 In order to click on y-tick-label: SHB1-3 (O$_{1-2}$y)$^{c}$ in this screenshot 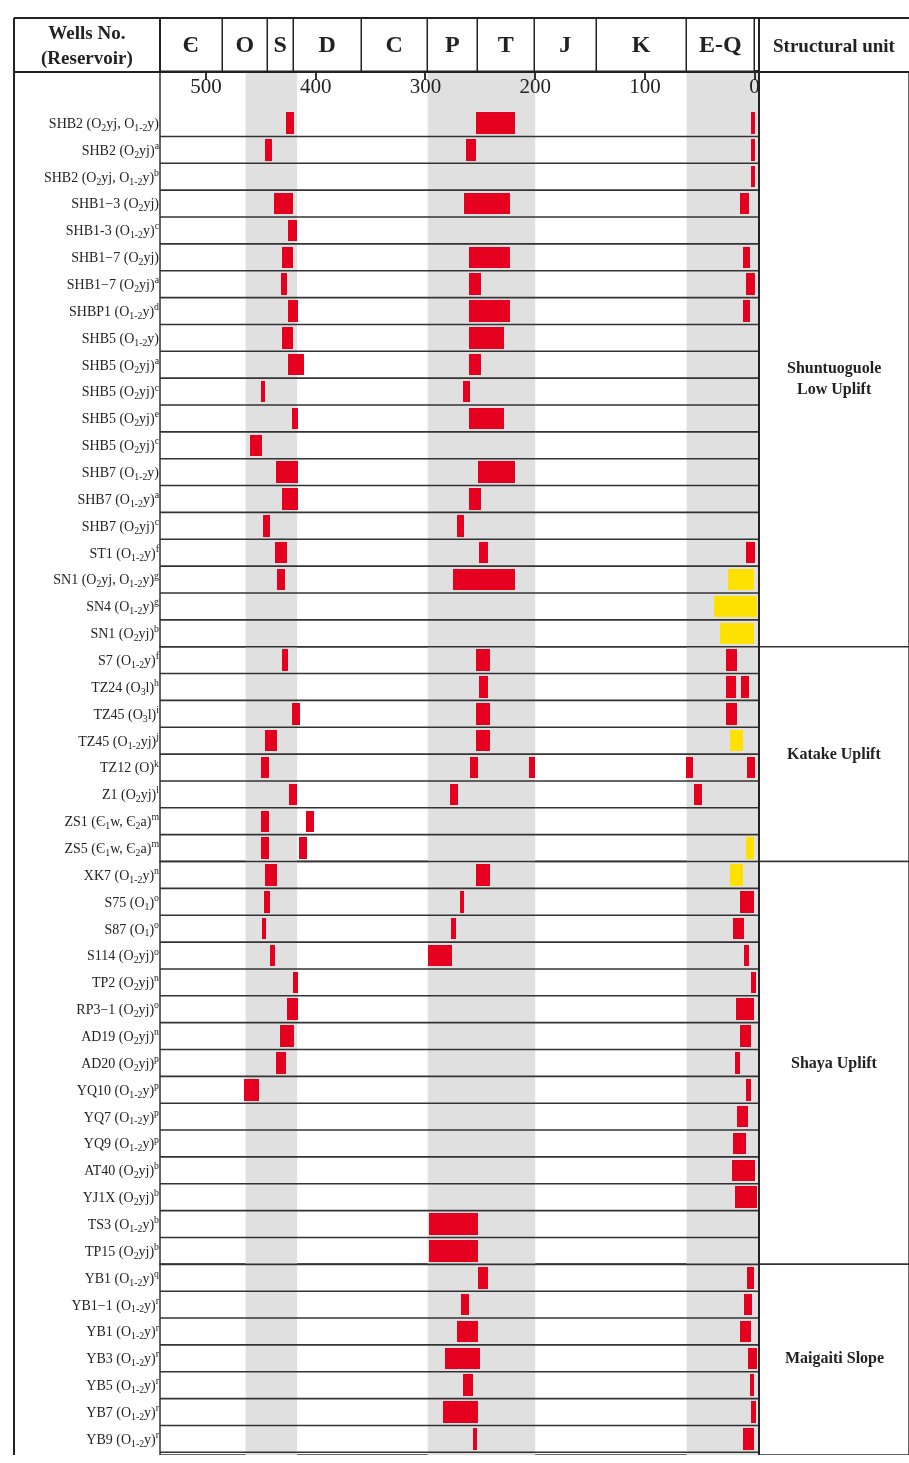, I will do `click(112, 230)`.